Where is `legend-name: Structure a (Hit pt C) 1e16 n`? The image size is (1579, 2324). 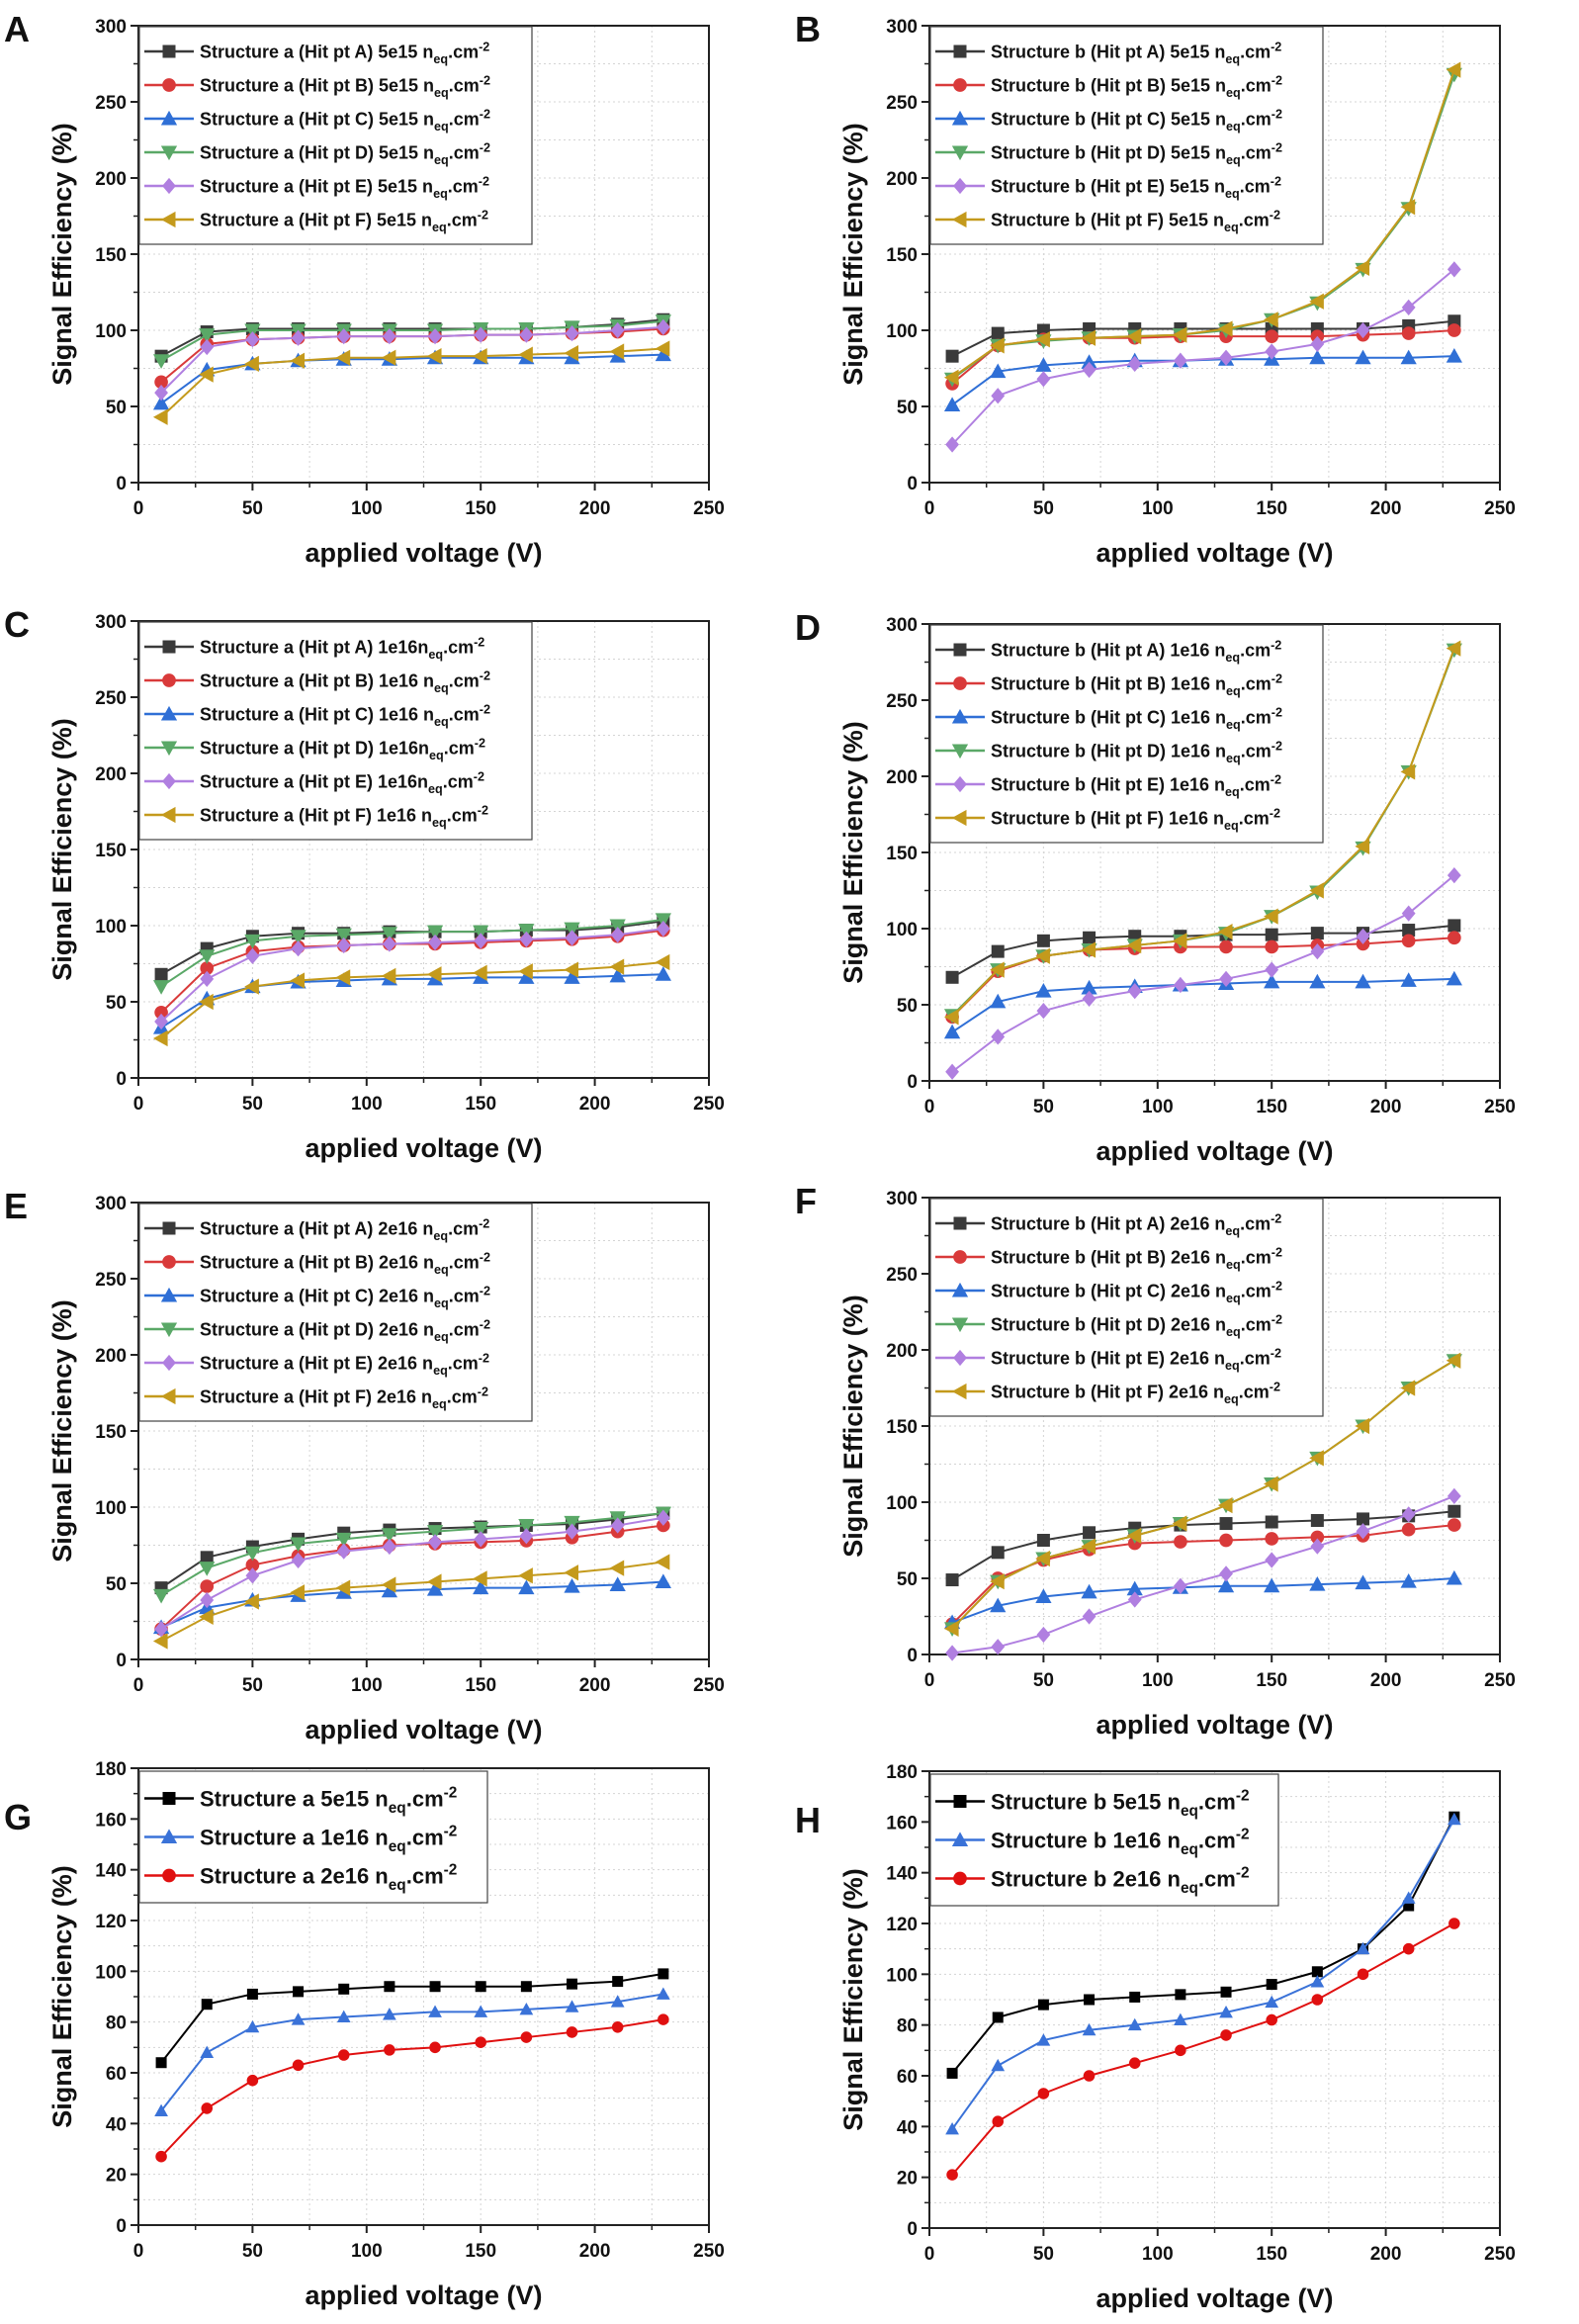 legend-name: Structure a (Hit pt C) 1e16 n is located at coordinates (317, 714).